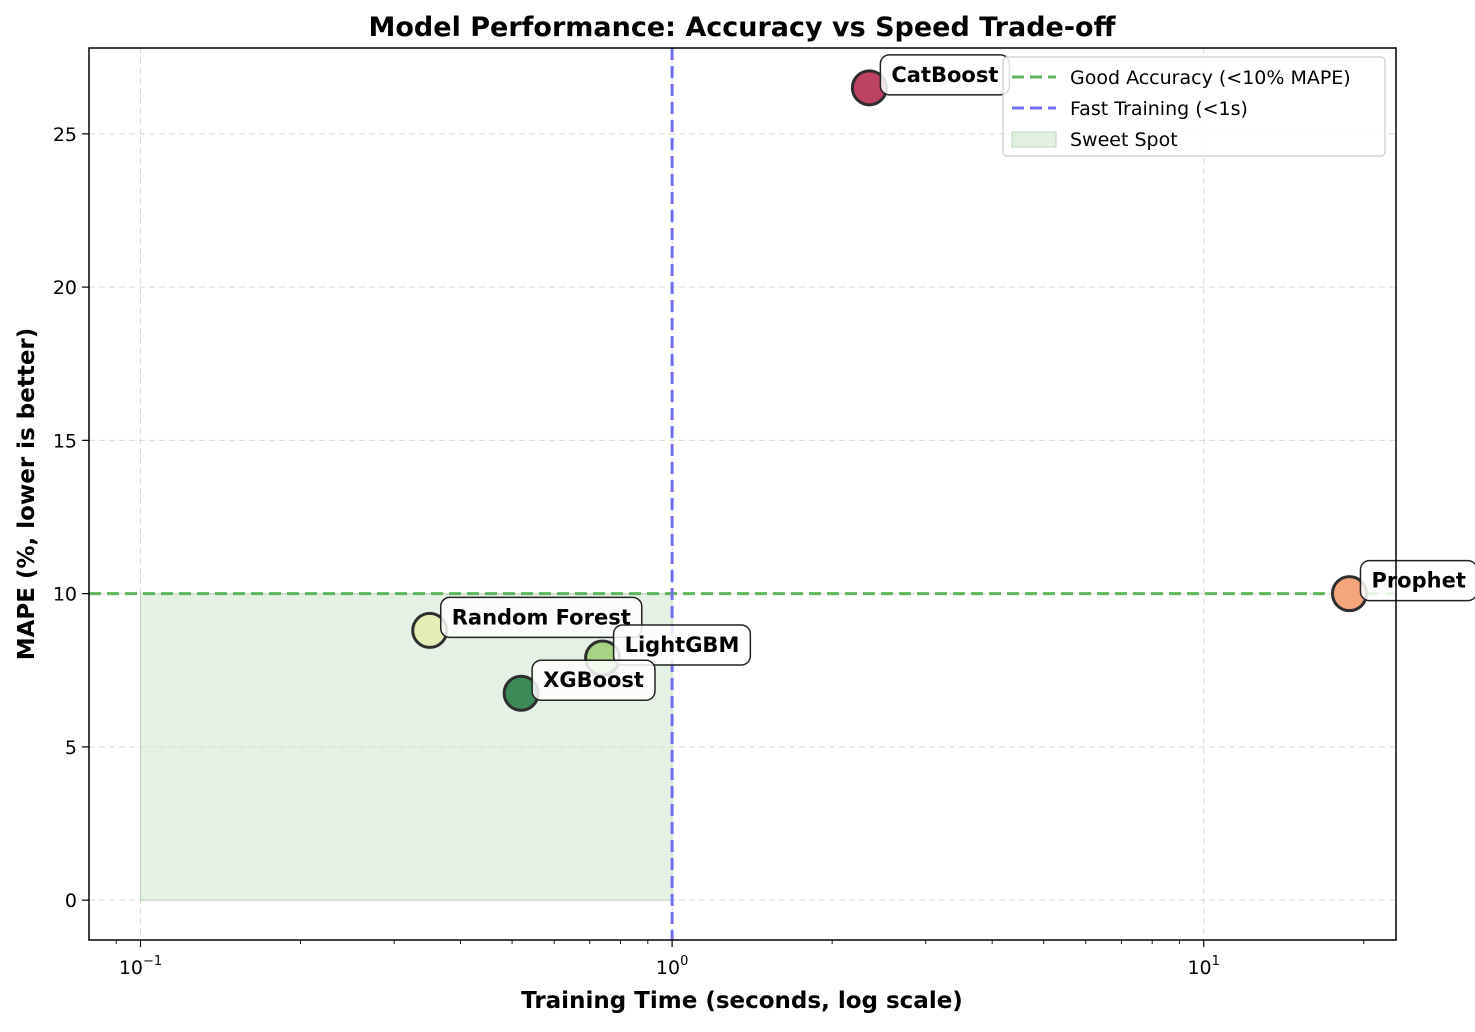 The image size is (1475, 1032). Describe the element at coordinates (71, 748) in the screenshot. I see `y-tick-label: 5` at that location.